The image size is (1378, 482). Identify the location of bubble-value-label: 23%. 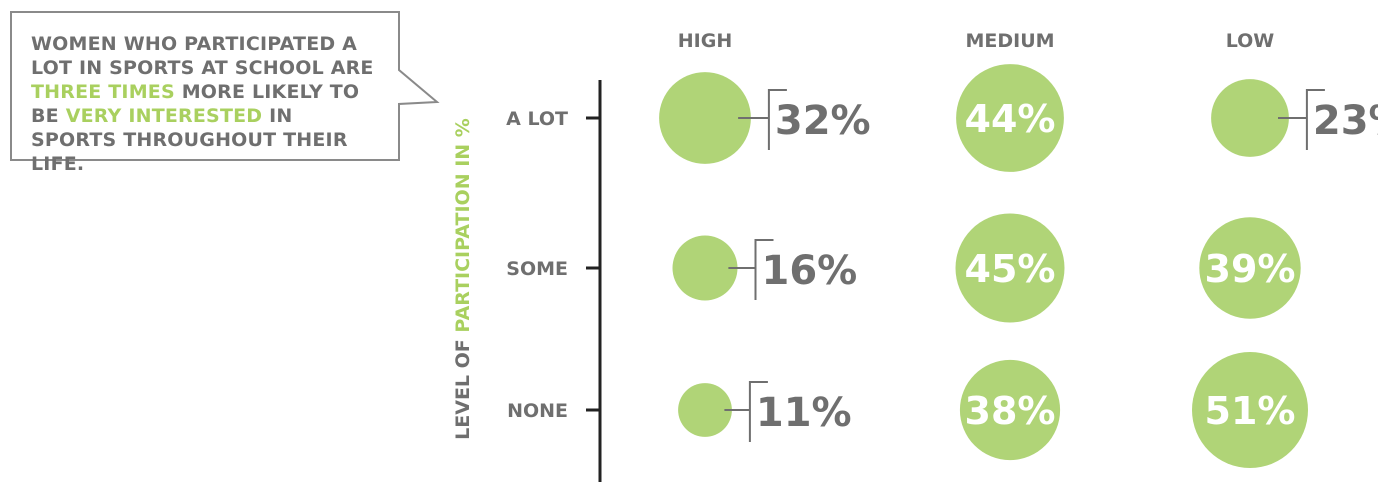
(1345, 121).